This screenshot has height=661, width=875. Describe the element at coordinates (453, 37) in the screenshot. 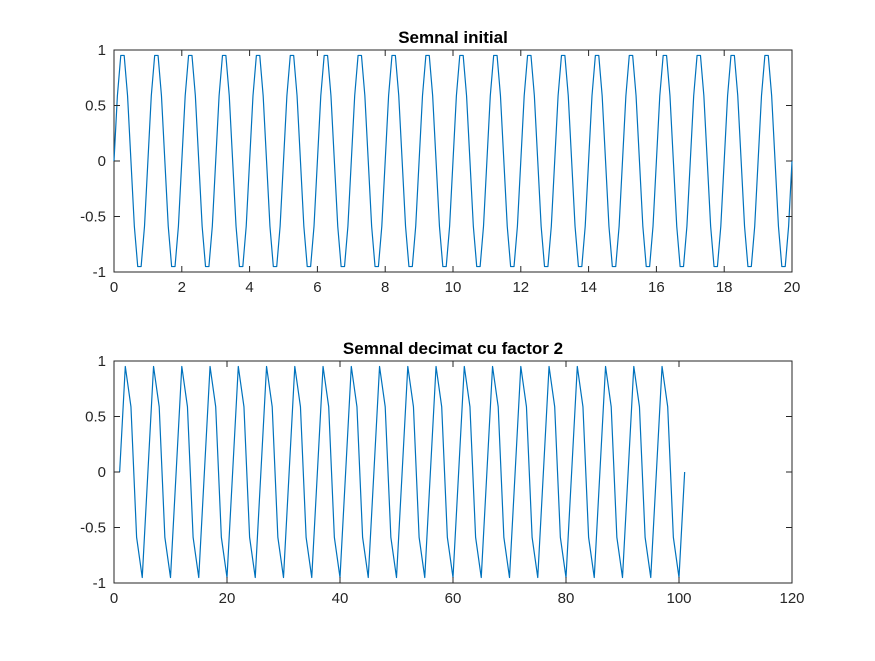

I see `plot-title: Semnal initial` at that location.